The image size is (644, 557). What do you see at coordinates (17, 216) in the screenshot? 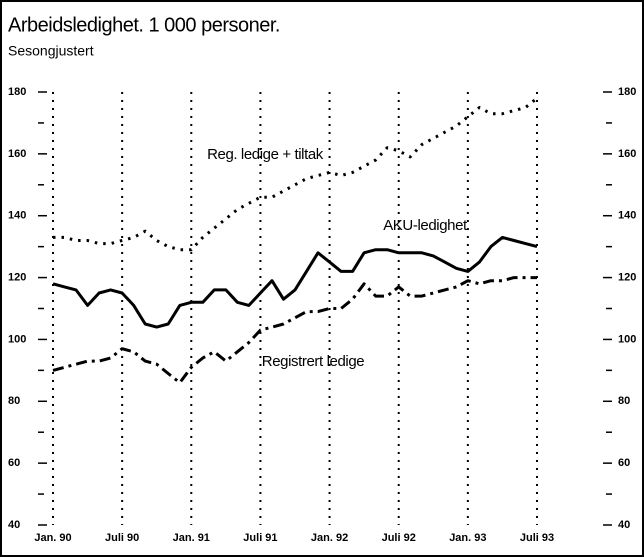
I see `y-tick-label: 140` at bounding box center [17, 216].